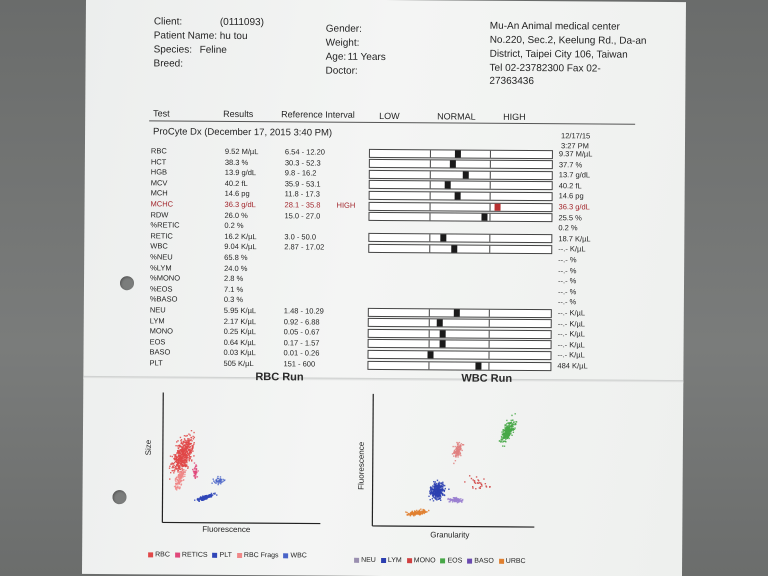 This screenshot has height=576, width=768. Describe the element at coordinates (237, 194) in the screenshot. I see `result-value: 14.6 pg` at that location.